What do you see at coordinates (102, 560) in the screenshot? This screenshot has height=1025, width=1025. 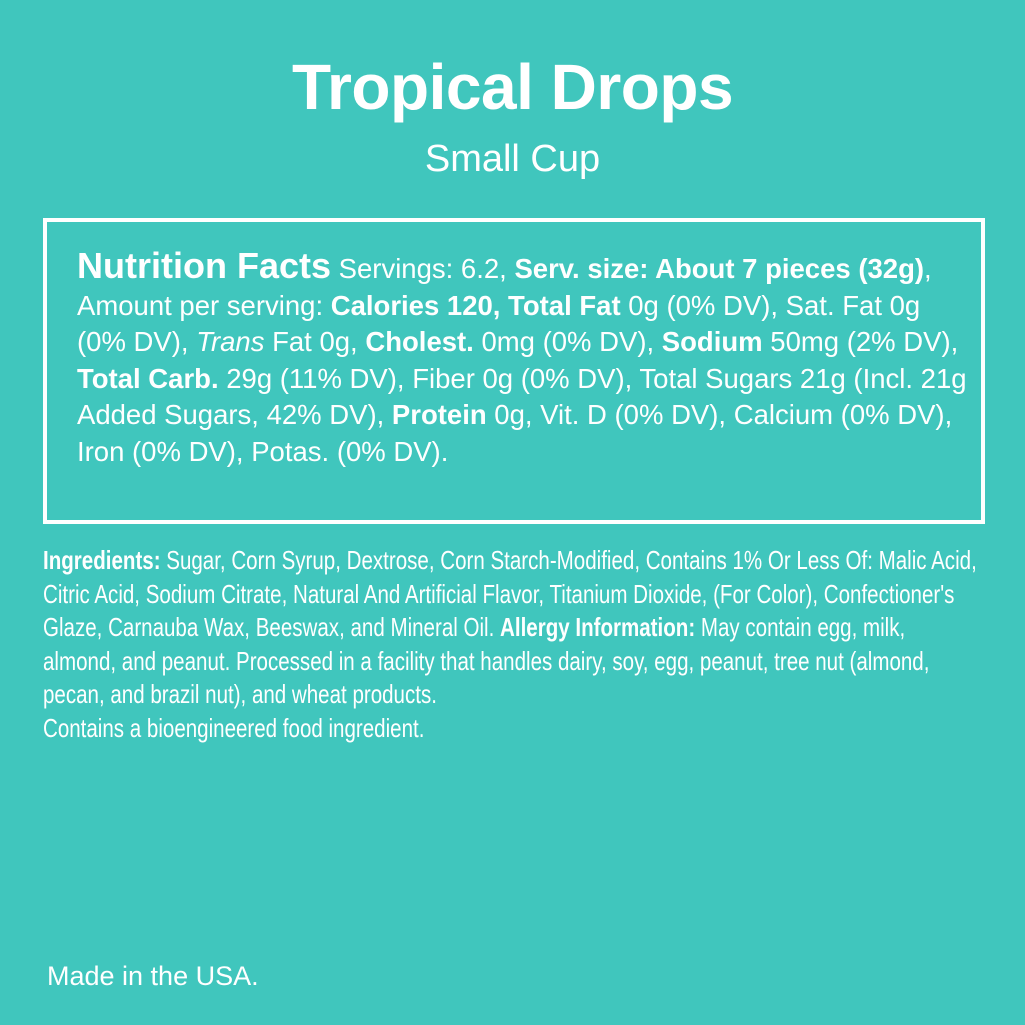 I see `ingredients-segment: Ingredients:` at bounding box center [102, 560].